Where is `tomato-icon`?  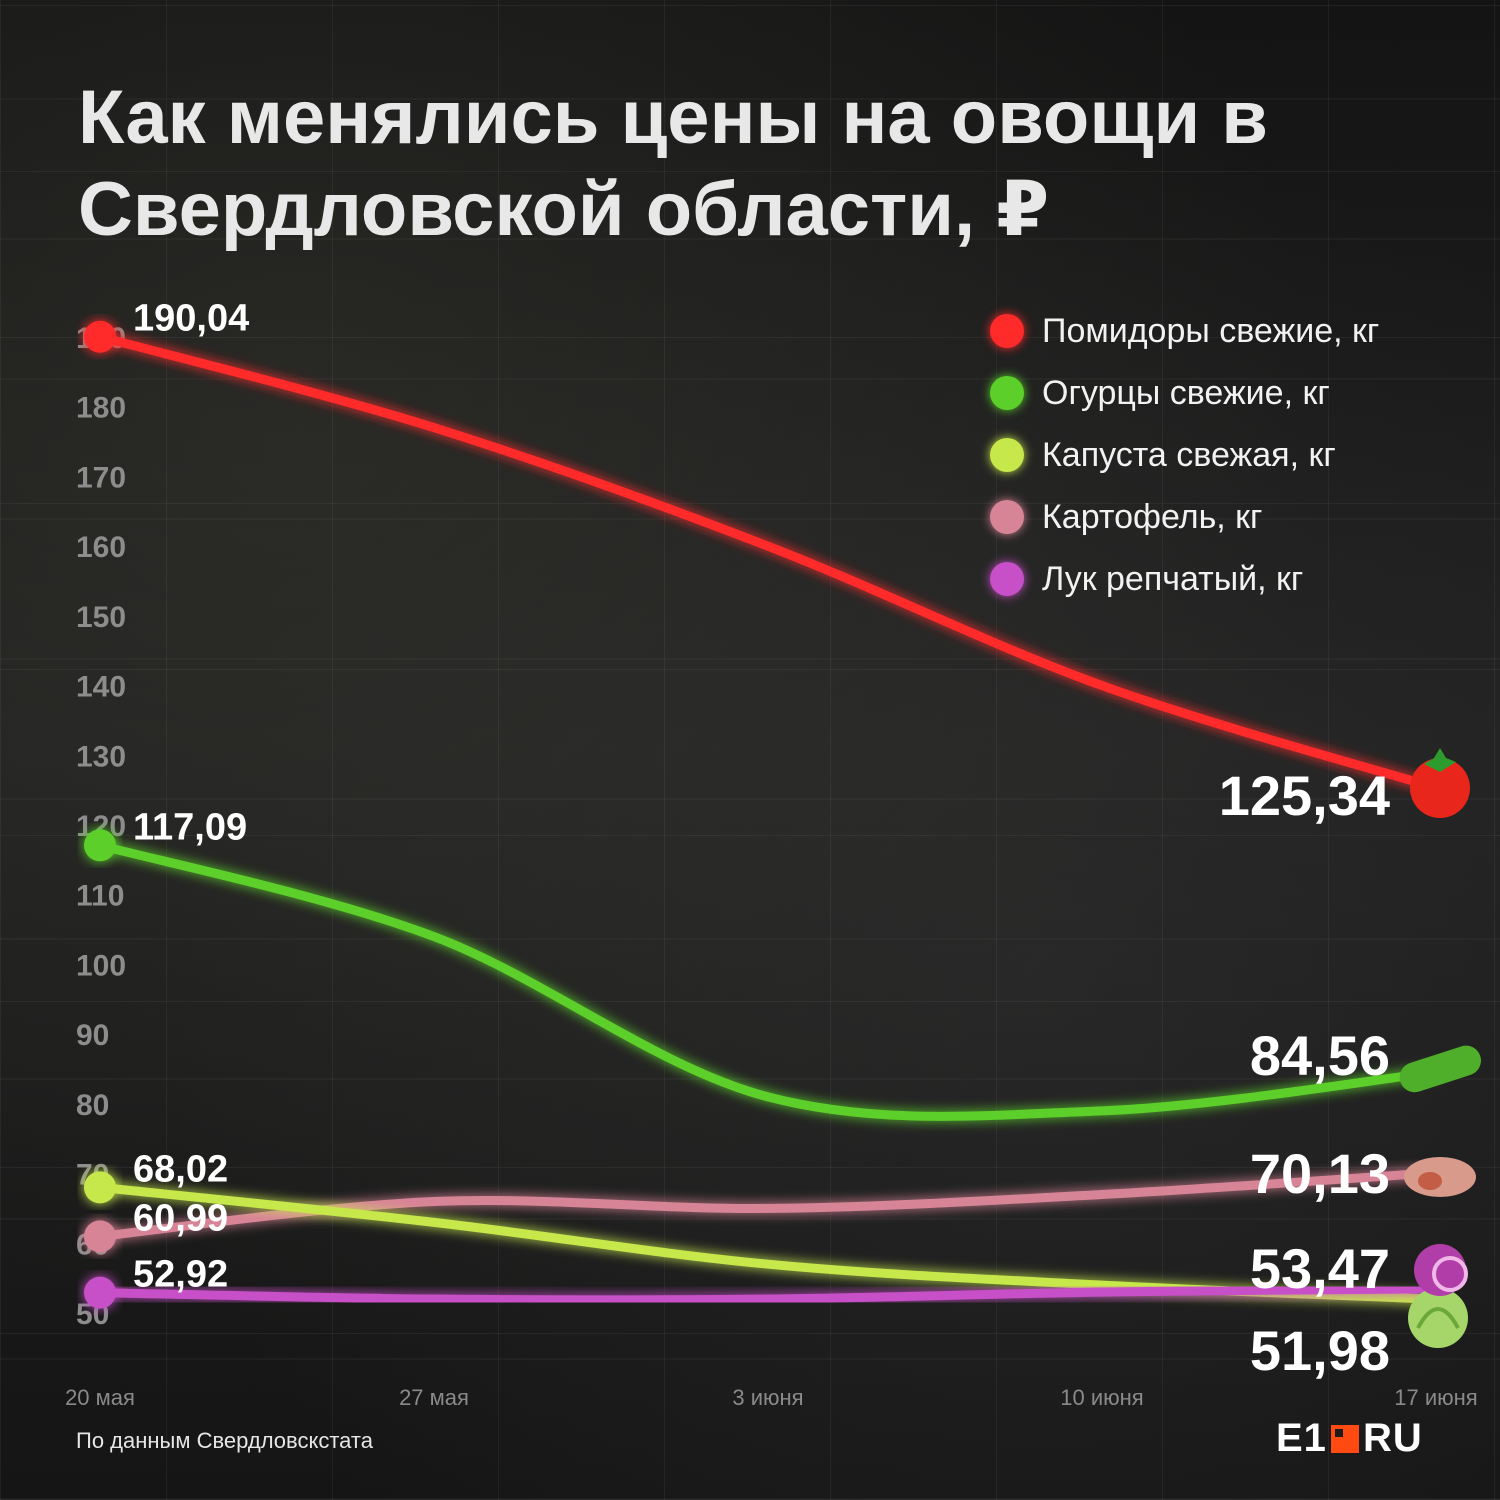 tomato-icon is located at coordinates (1440, 783).